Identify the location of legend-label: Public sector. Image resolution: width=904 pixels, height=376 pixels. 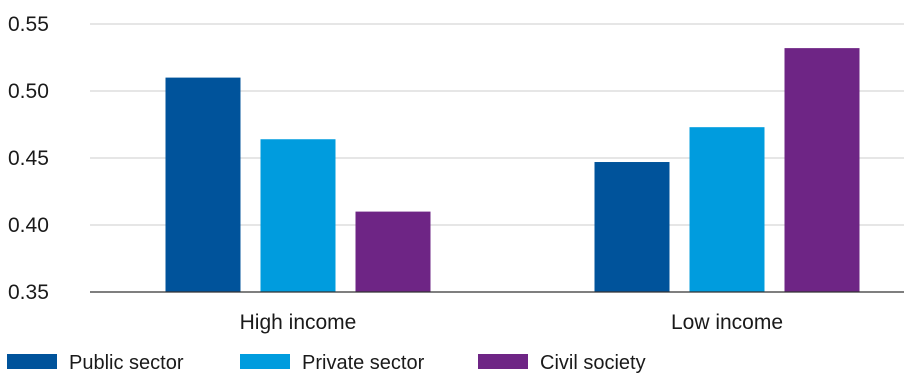
(126, 363).